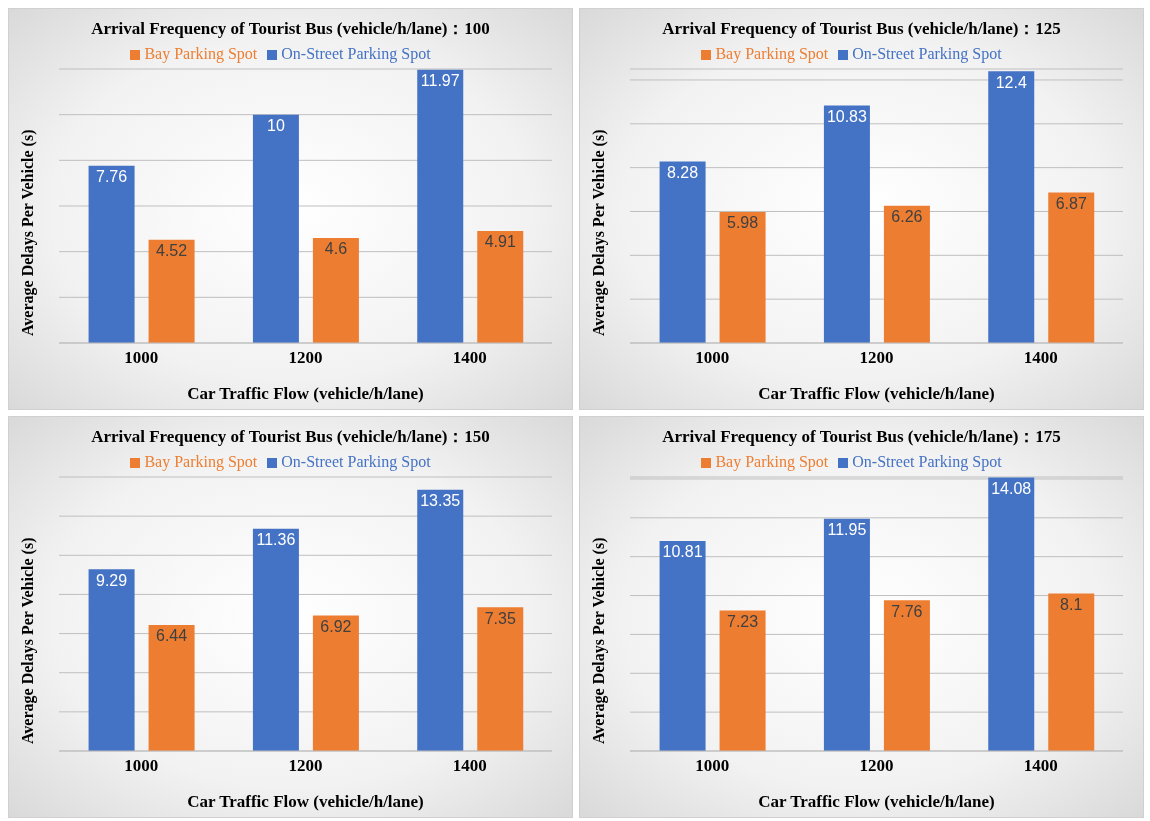 This screenshot has width=1150, height=821. Describe the element at coordinates (172, 251) in the screenshot. I see `data-label: 4.52` at that location.